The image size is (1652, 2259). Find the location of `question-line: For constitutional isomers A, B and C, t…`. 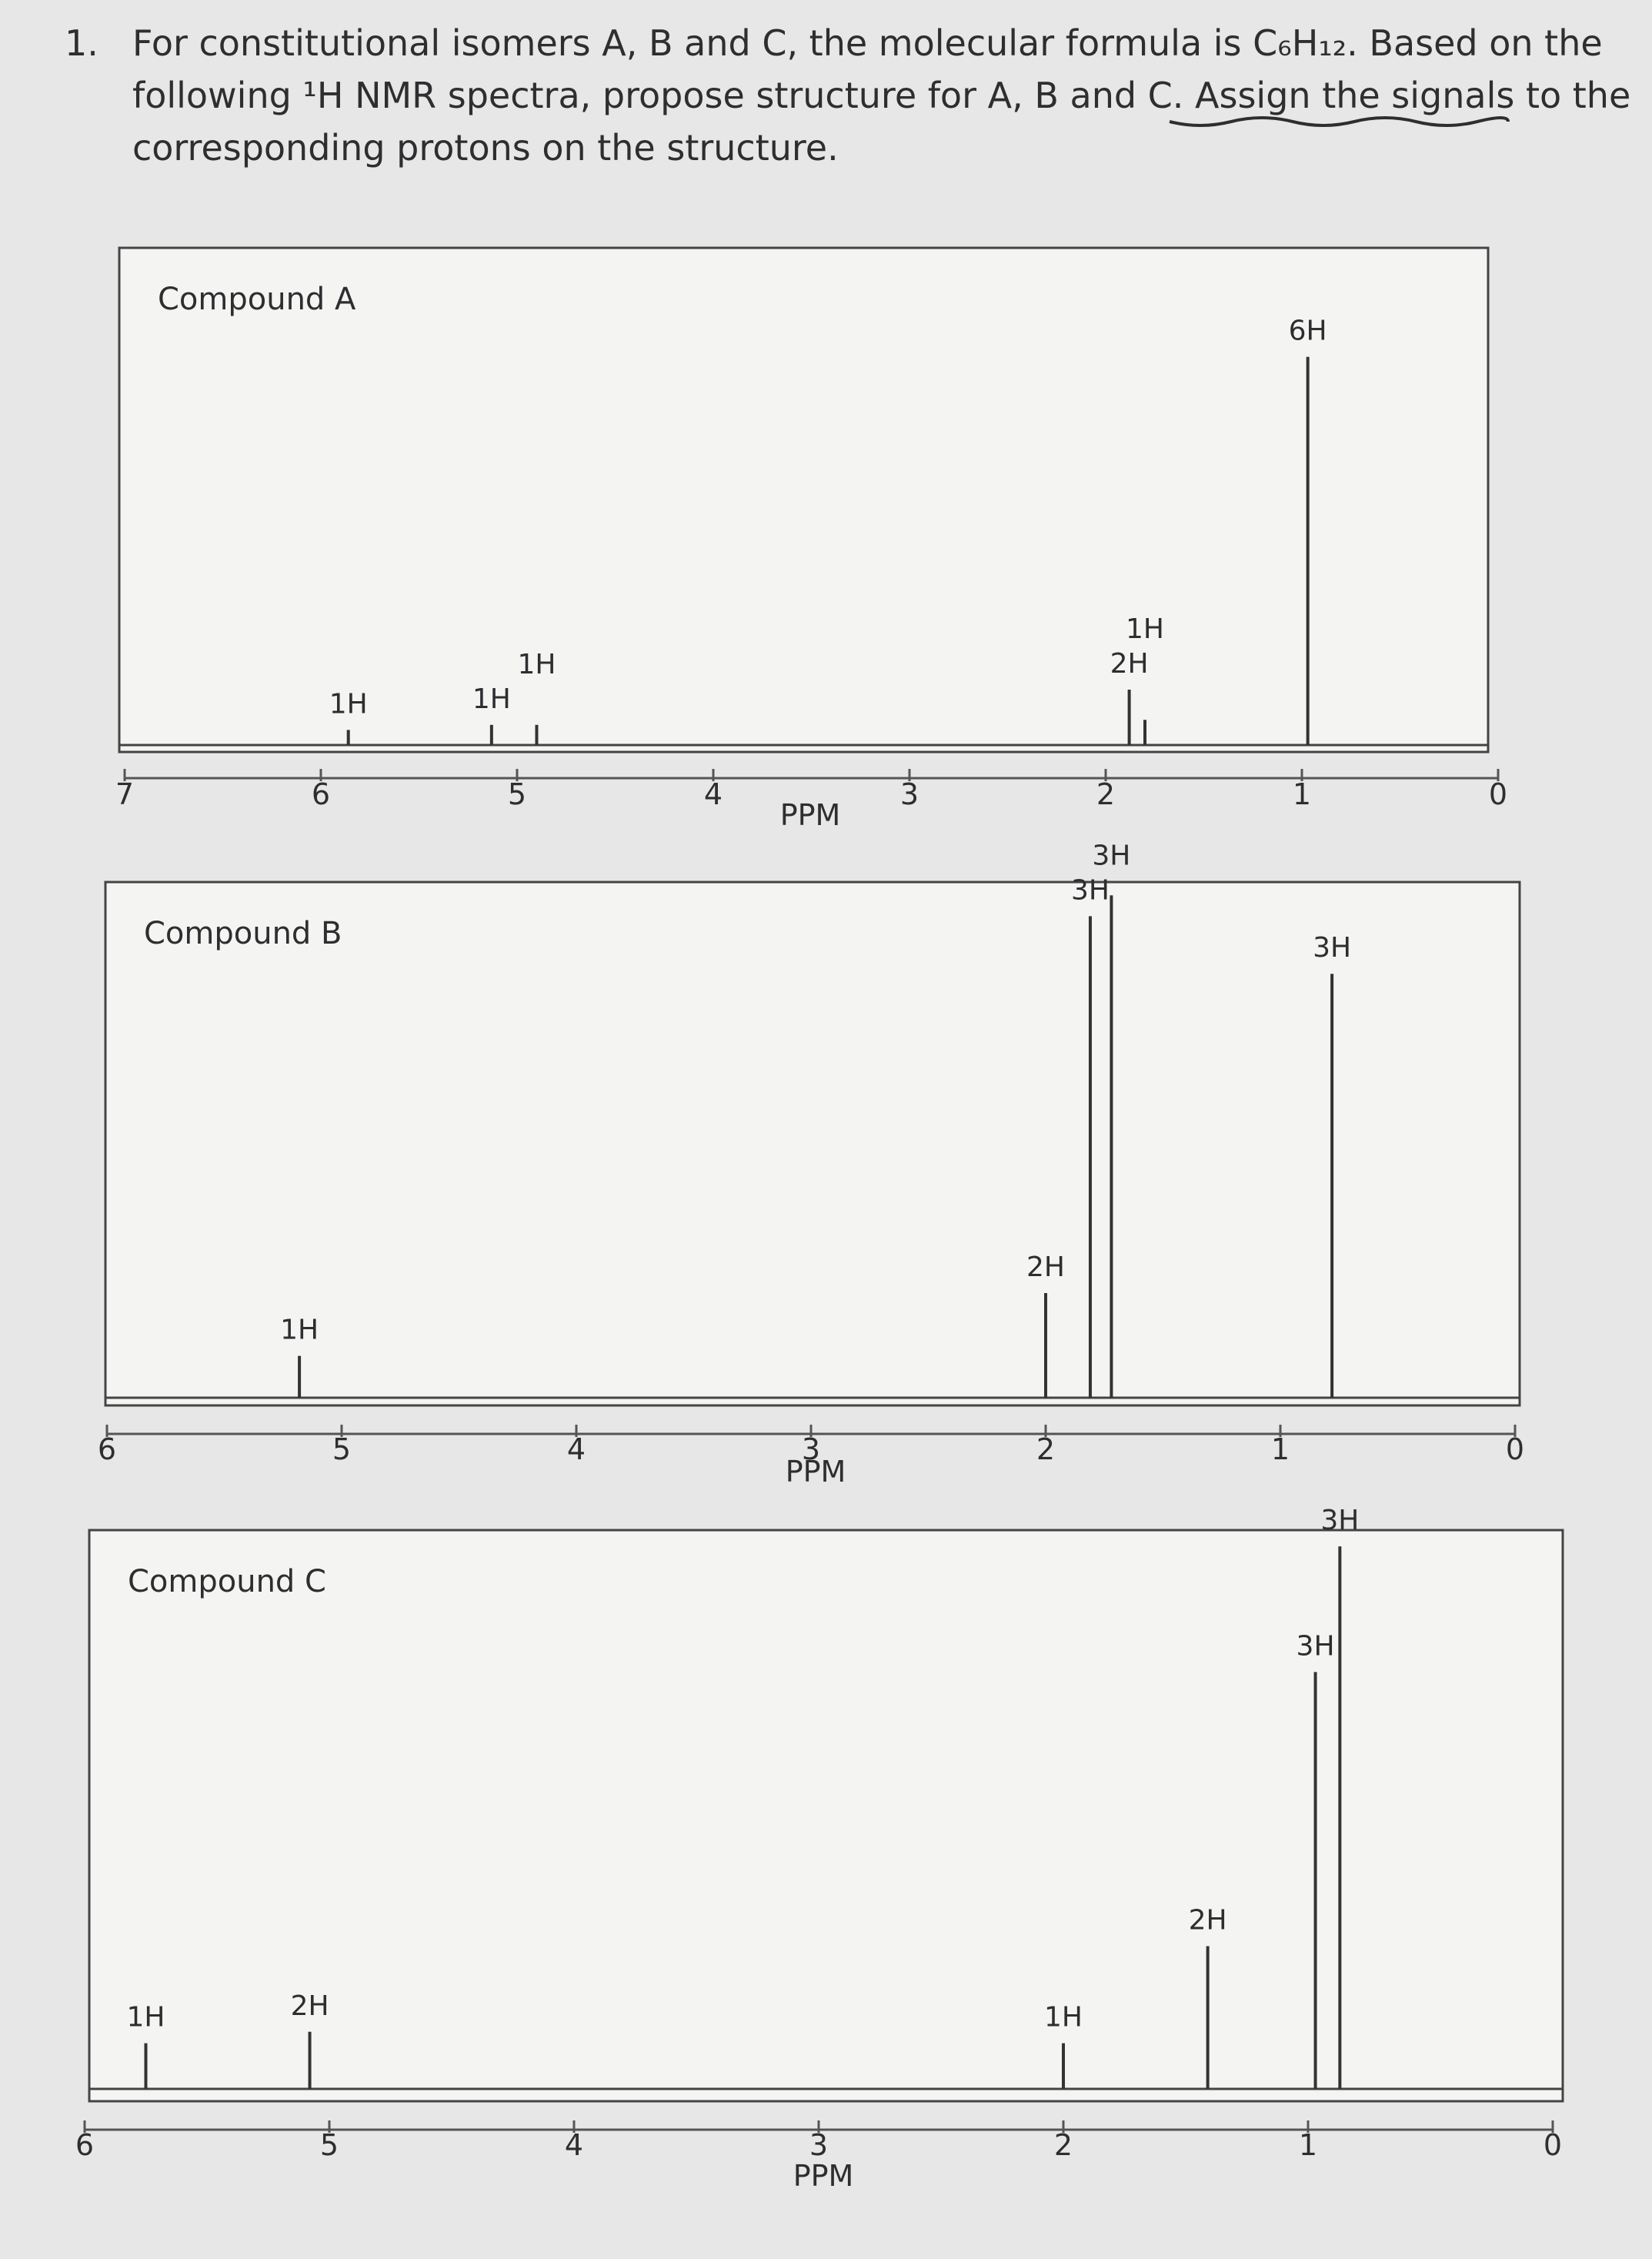

question-line: For constitutional isomers A, B and C, t… is located at coordinates (867, 43).